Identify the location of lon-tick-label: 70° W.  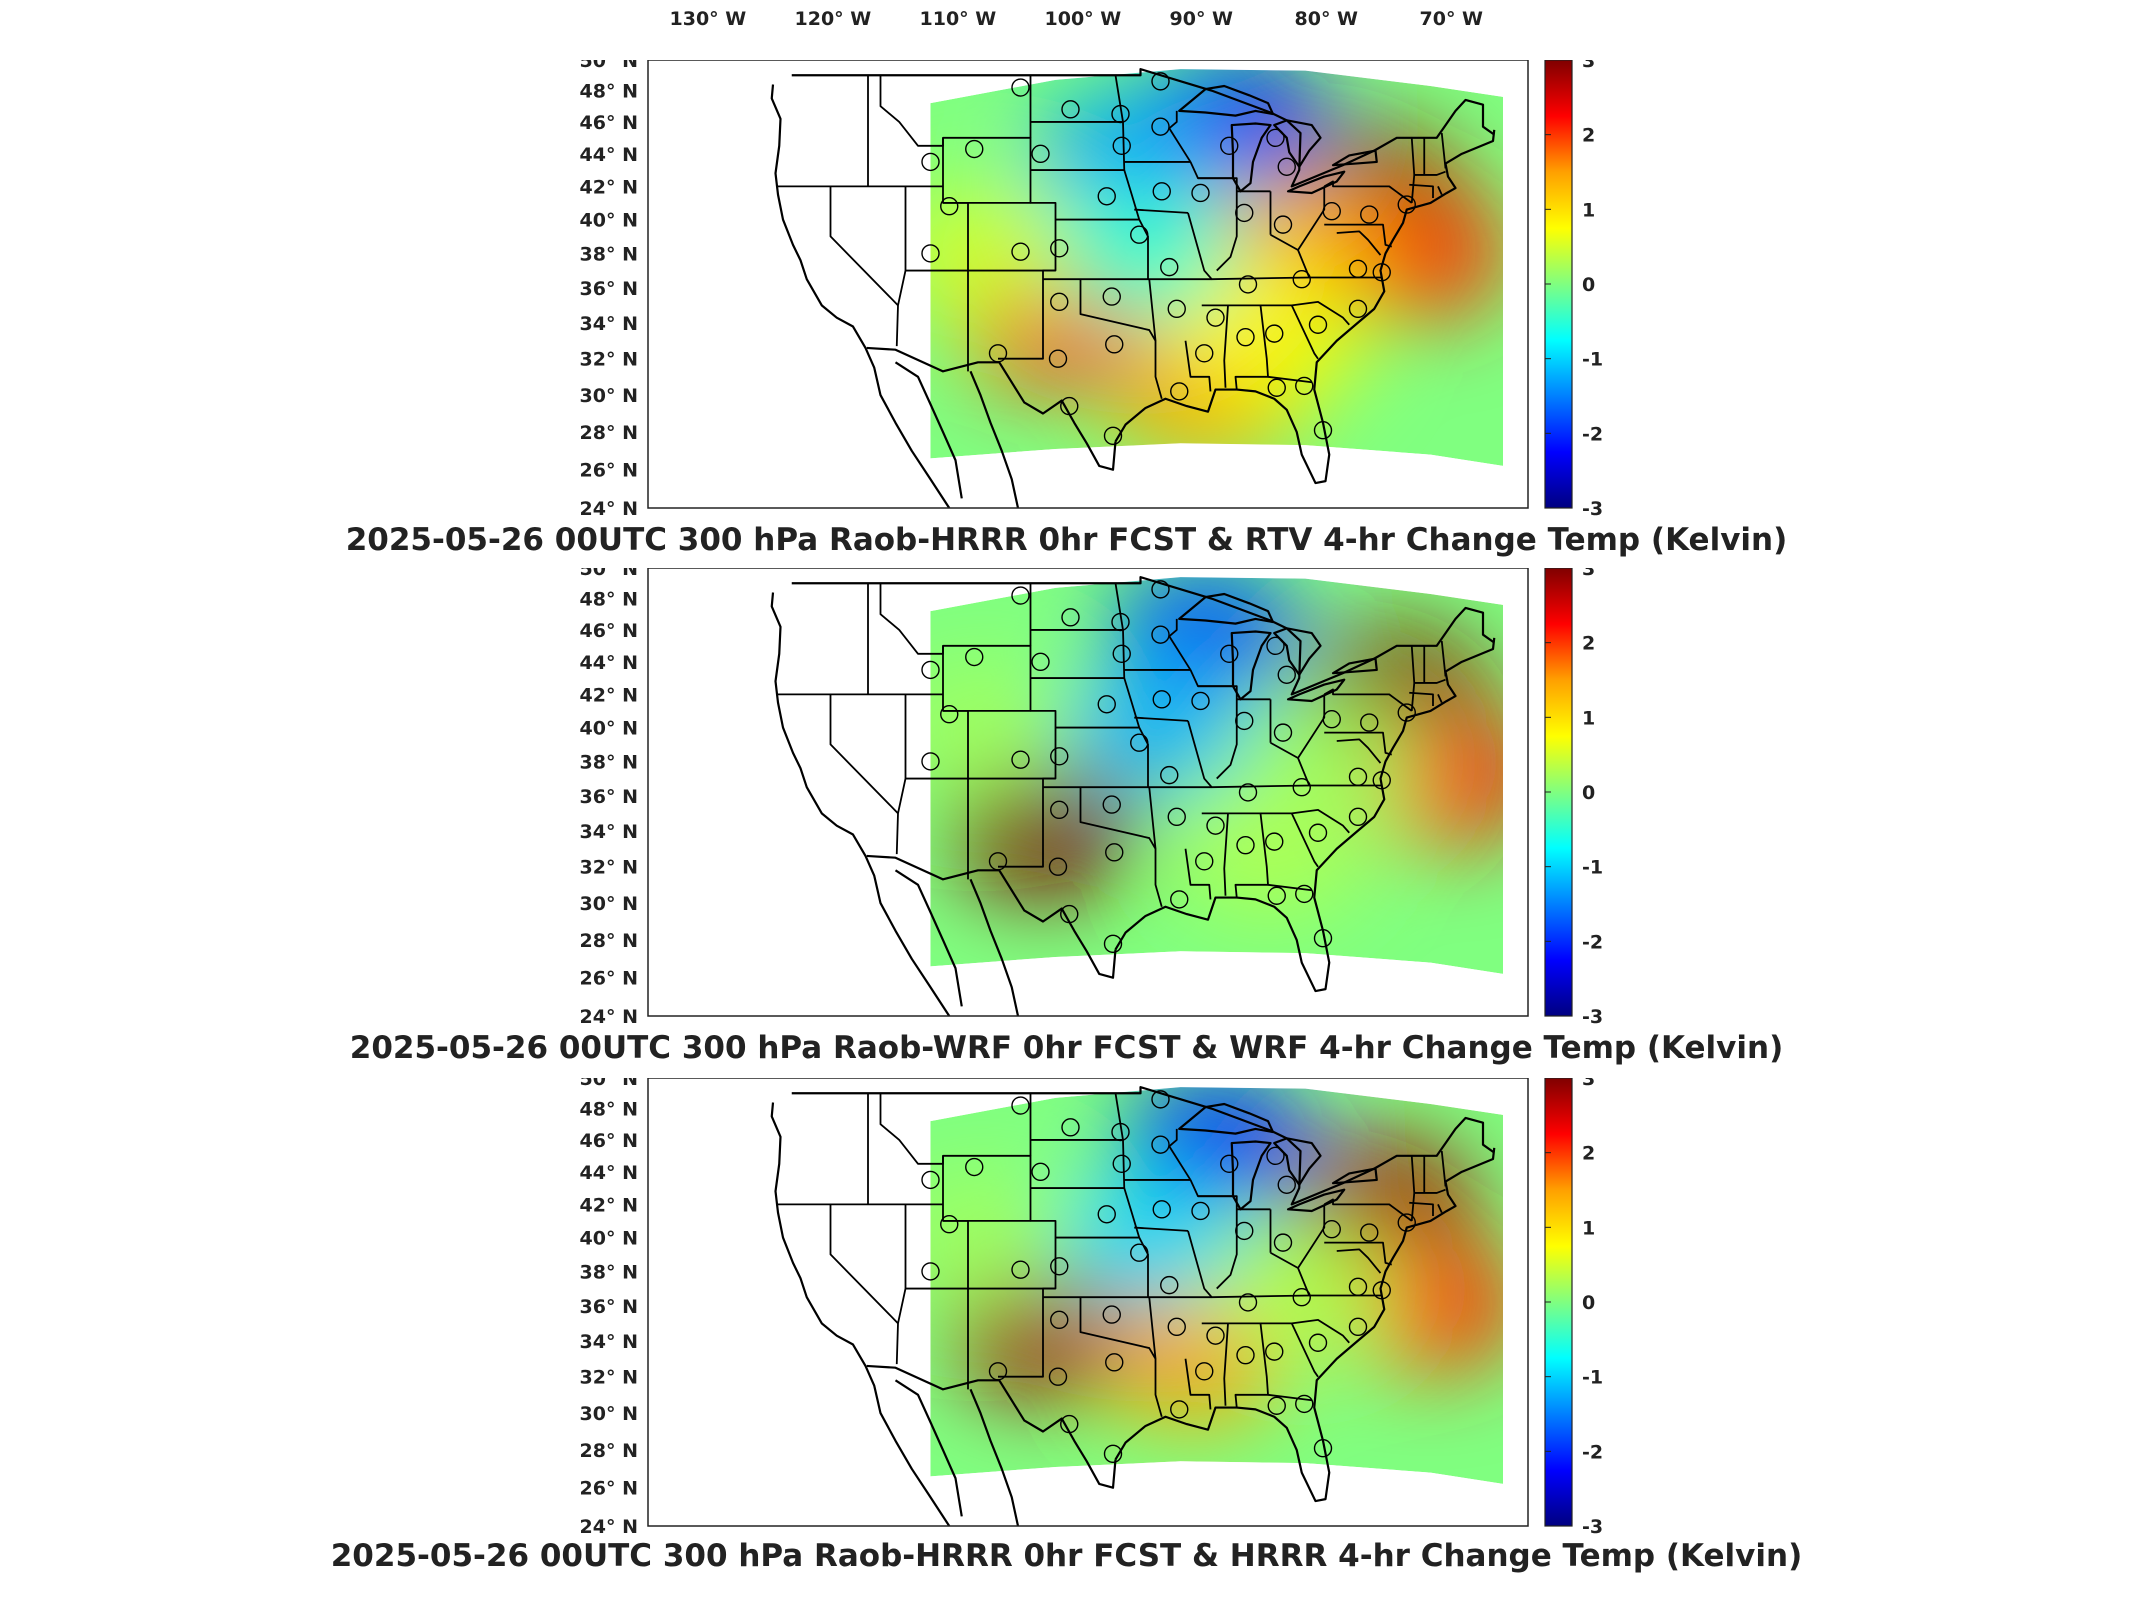
(1451, 19).